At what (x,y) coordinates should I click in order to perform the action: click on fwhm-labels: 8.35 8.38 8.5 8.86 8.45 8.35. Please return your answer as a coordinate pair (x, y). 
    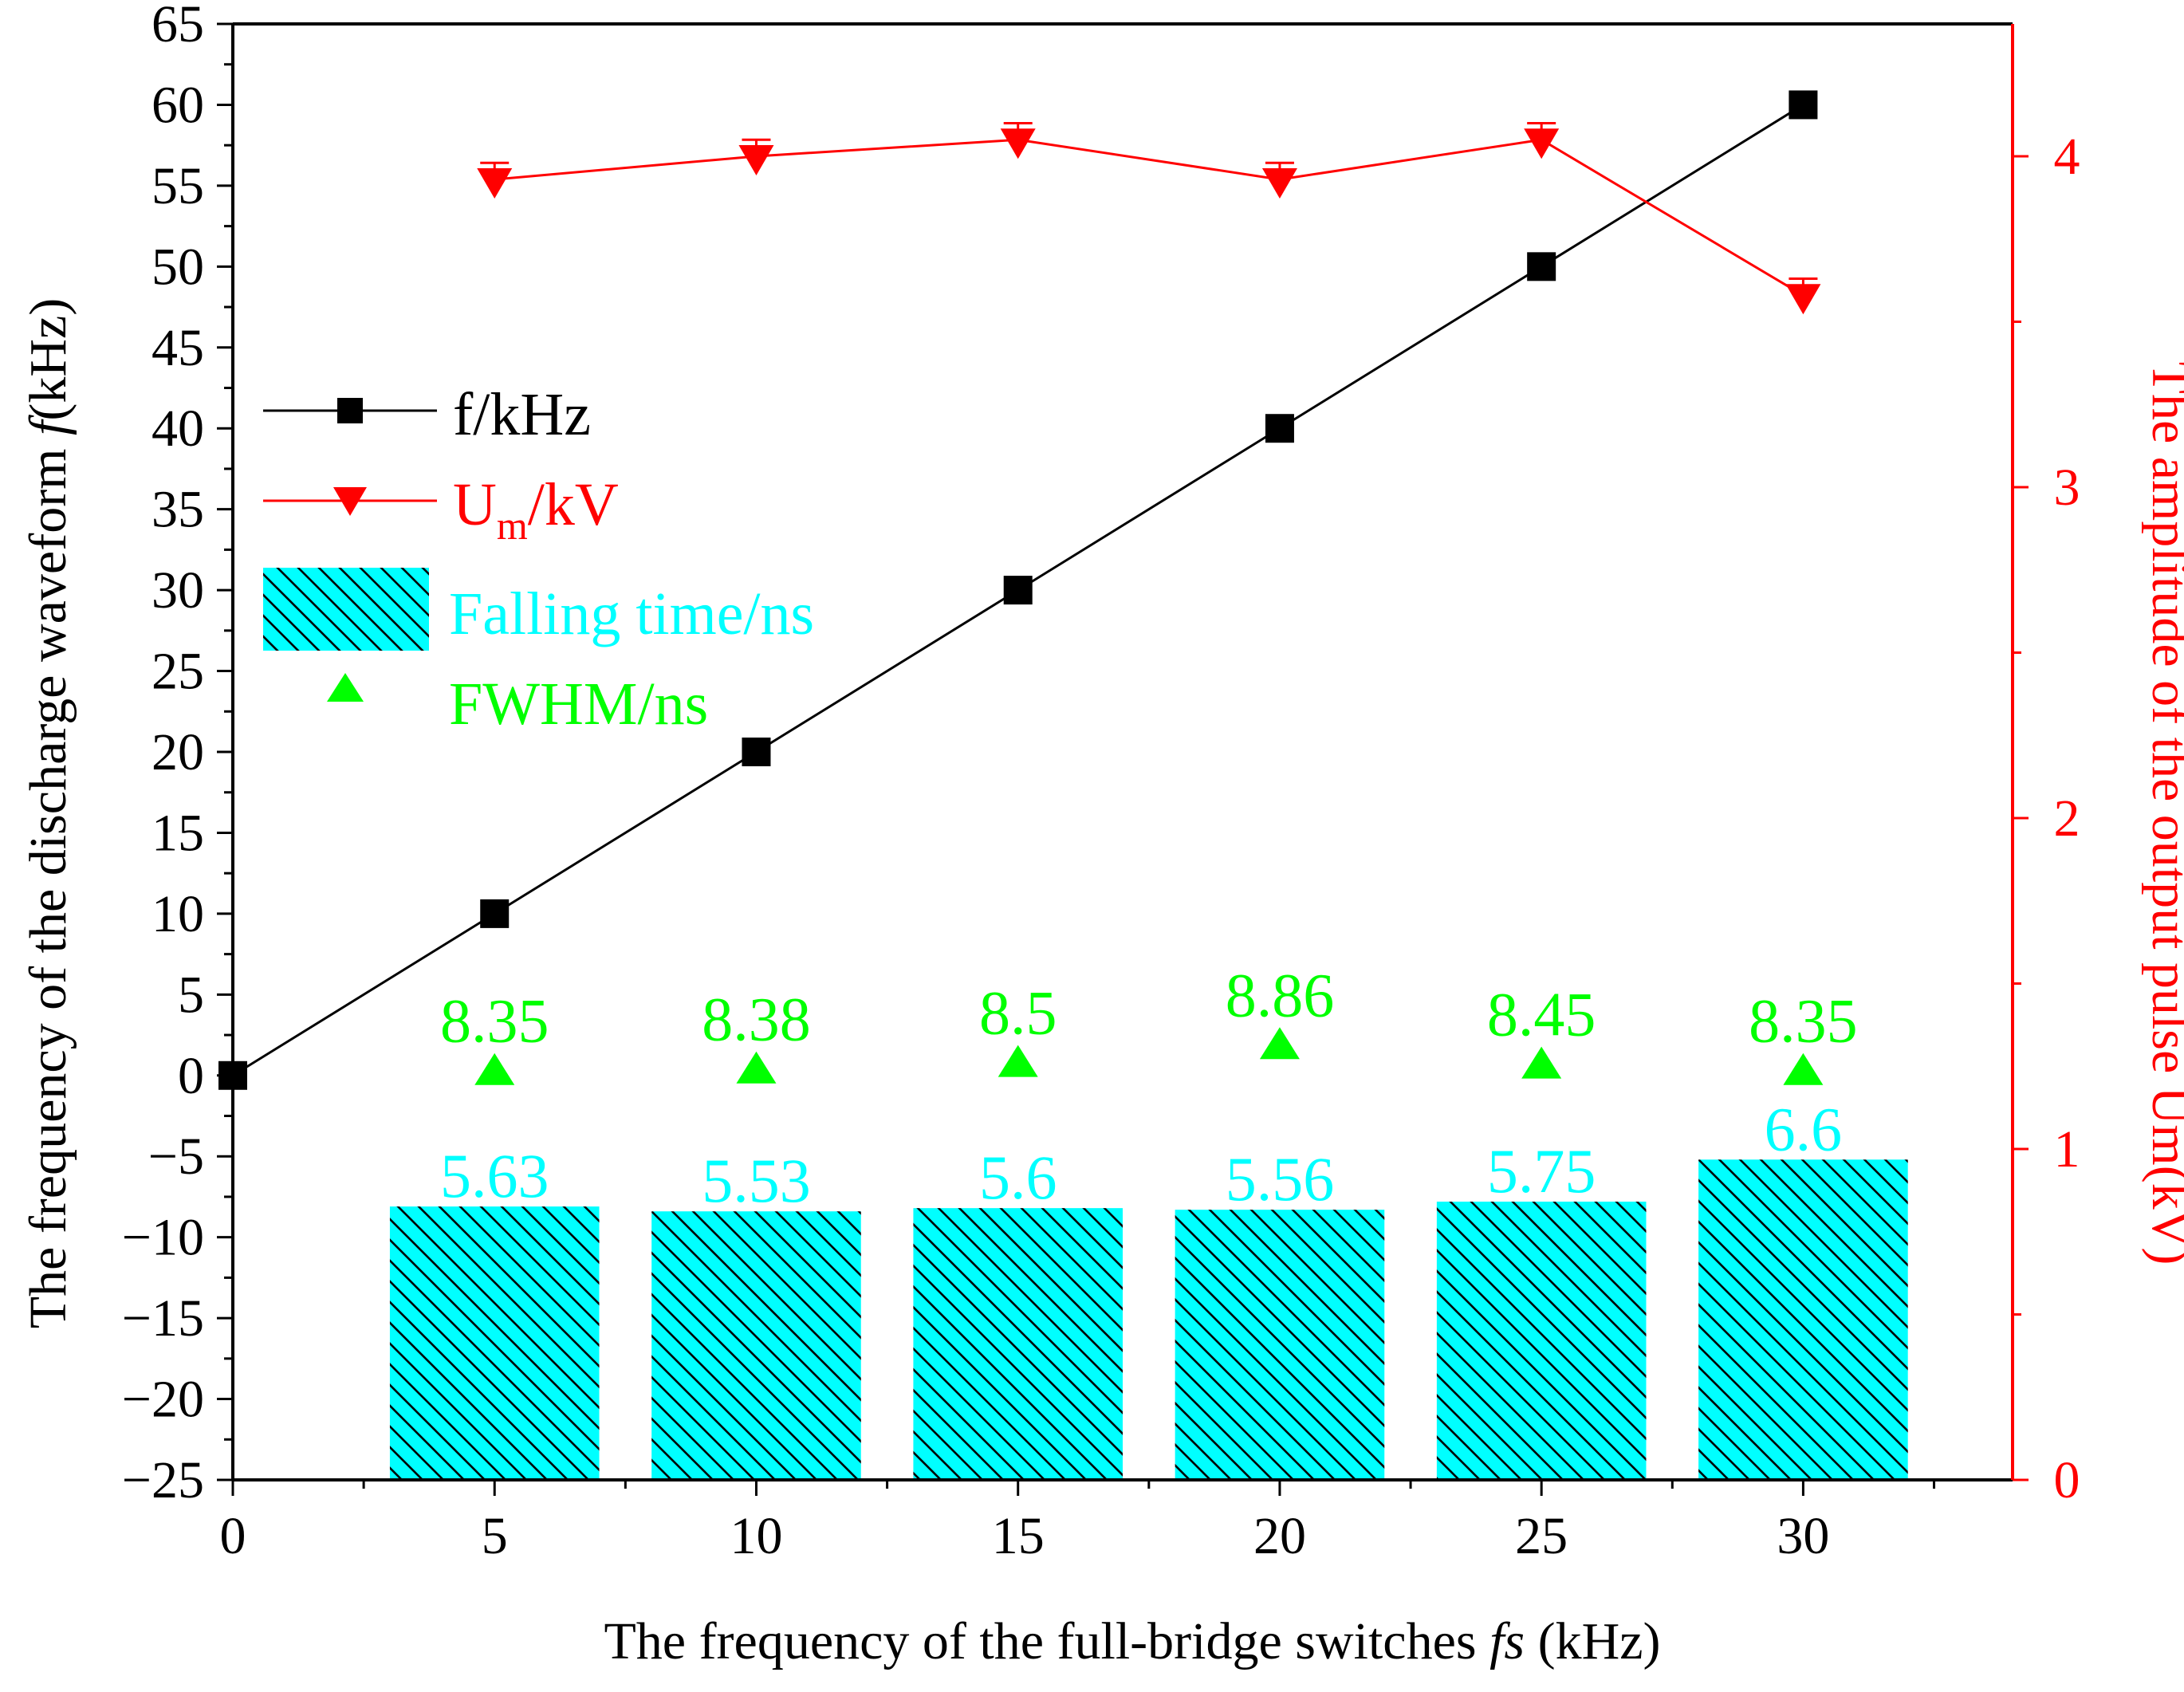
    Looking at the image, I should click on (1149, 1007).